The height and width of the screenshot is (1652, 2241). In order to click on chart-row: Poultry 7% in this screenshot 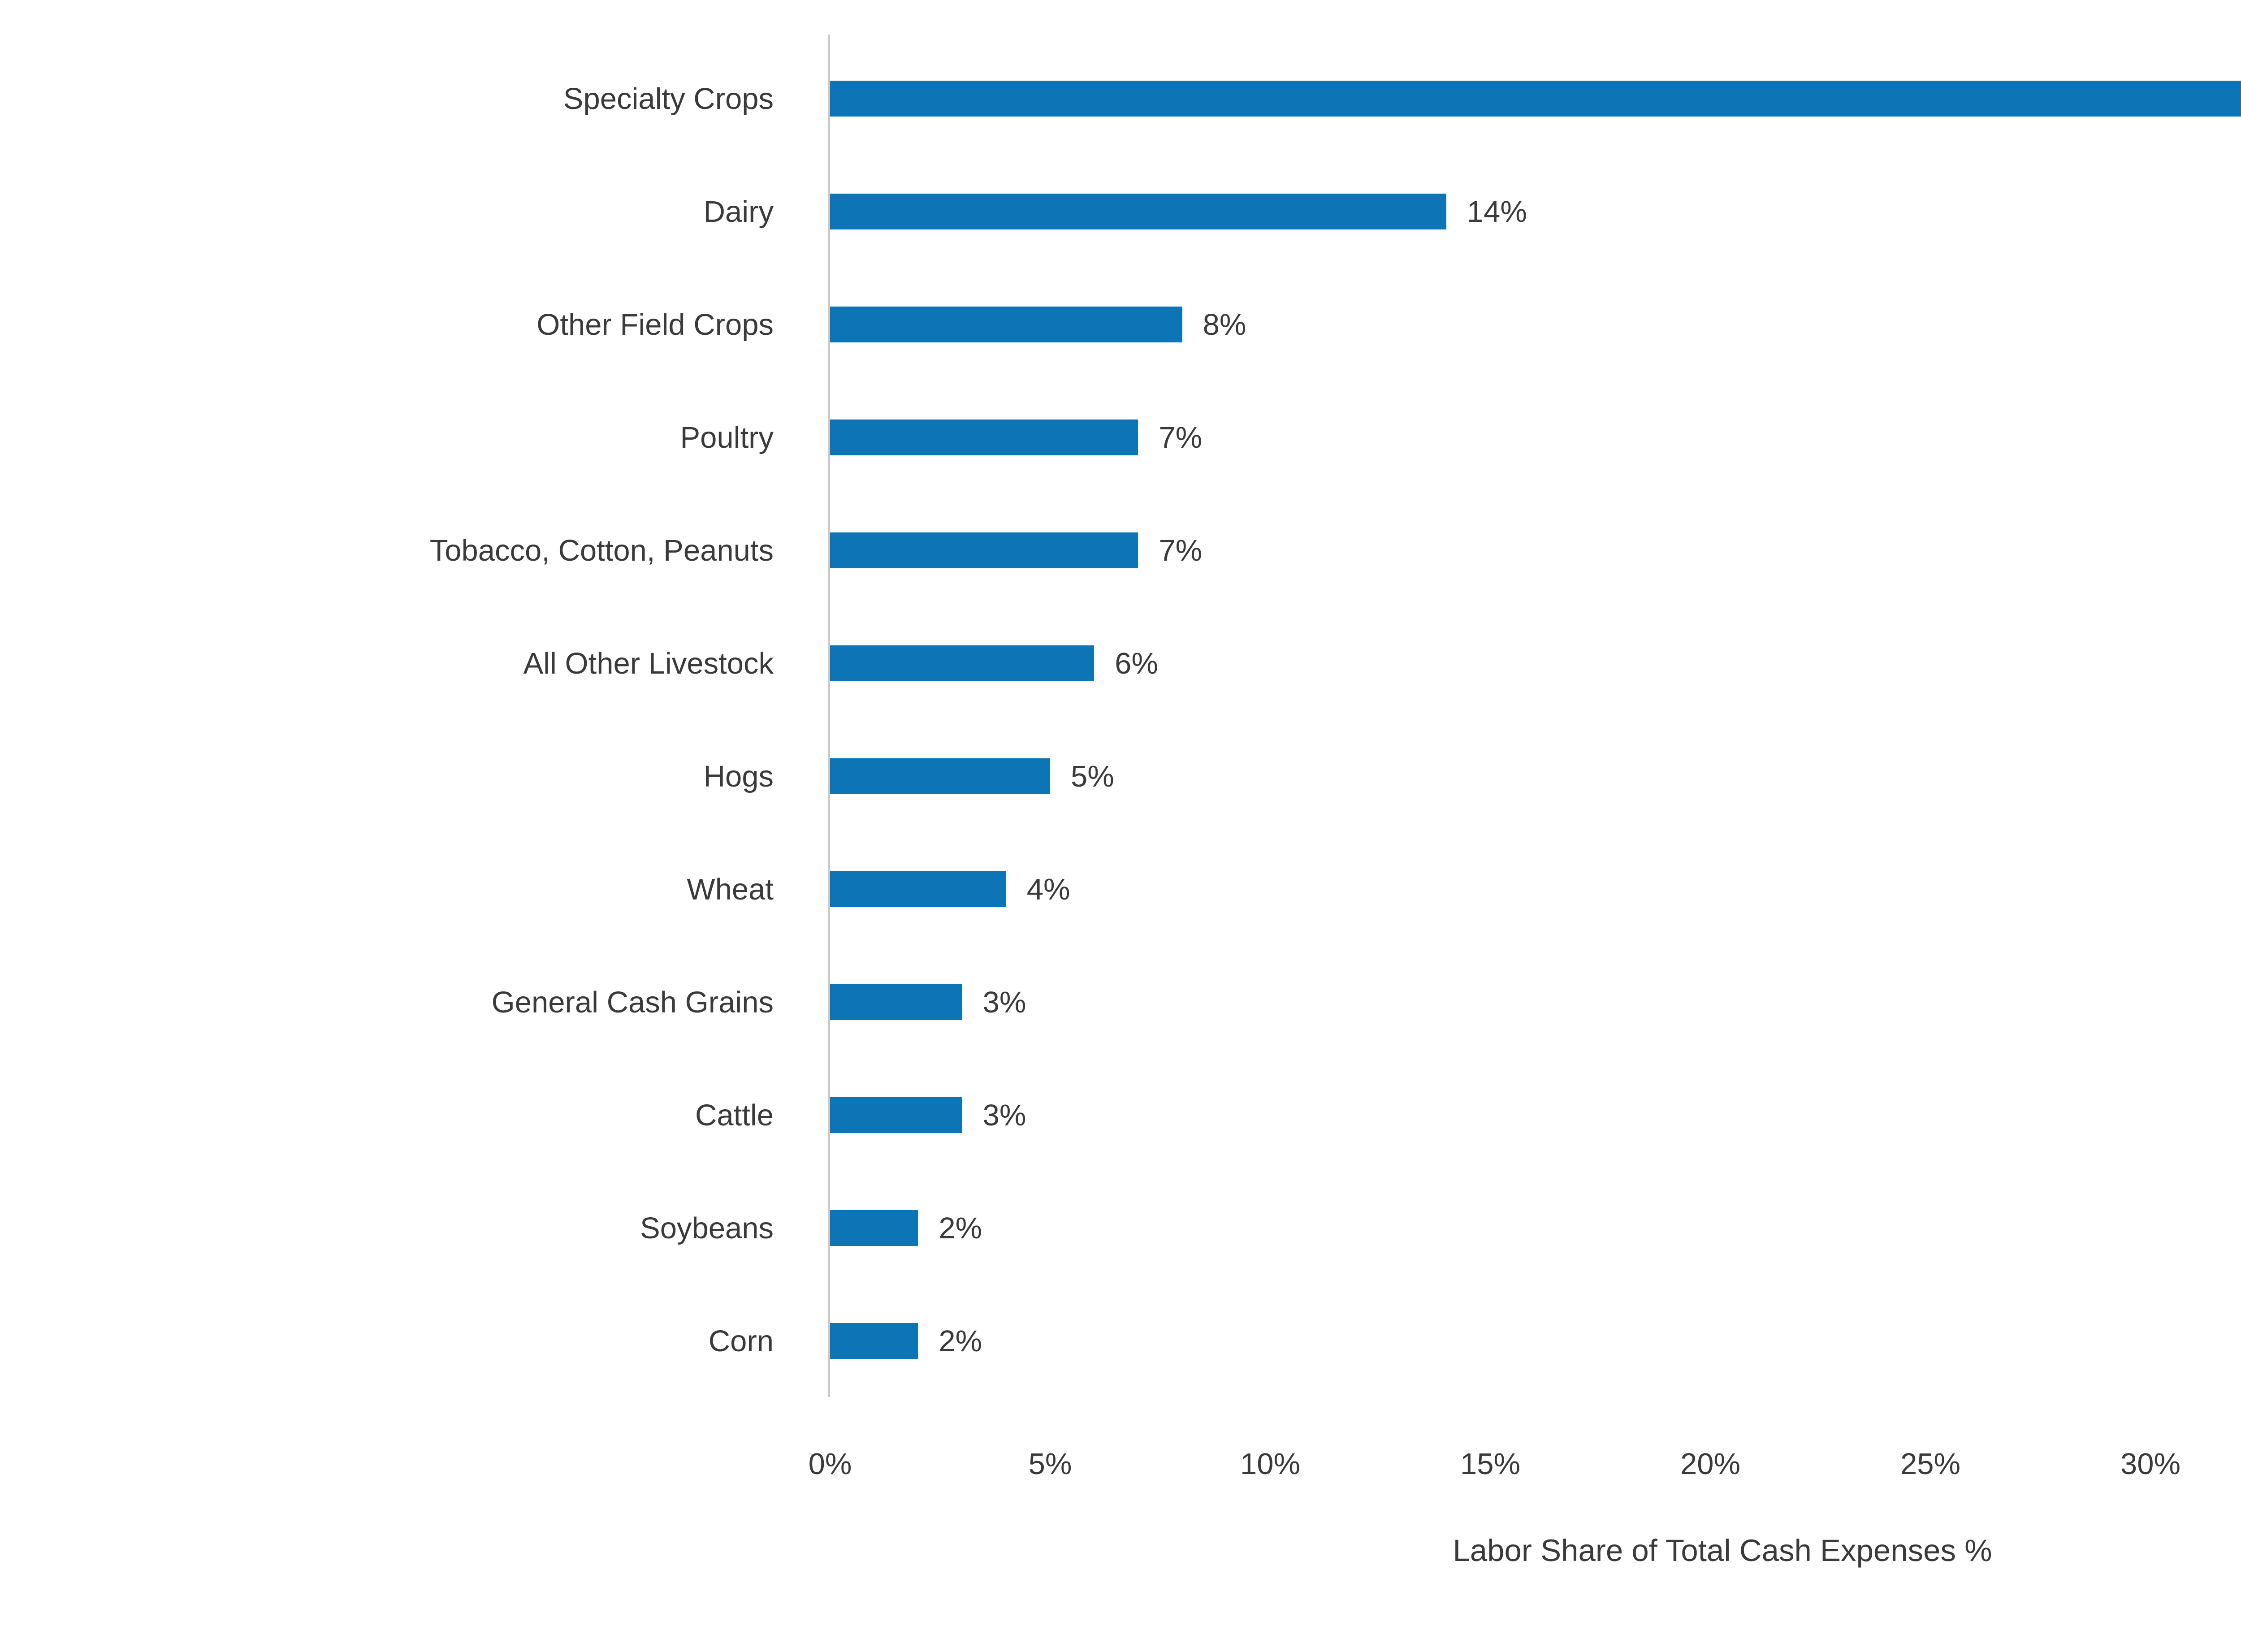, I will do `click(1120, 437)`.